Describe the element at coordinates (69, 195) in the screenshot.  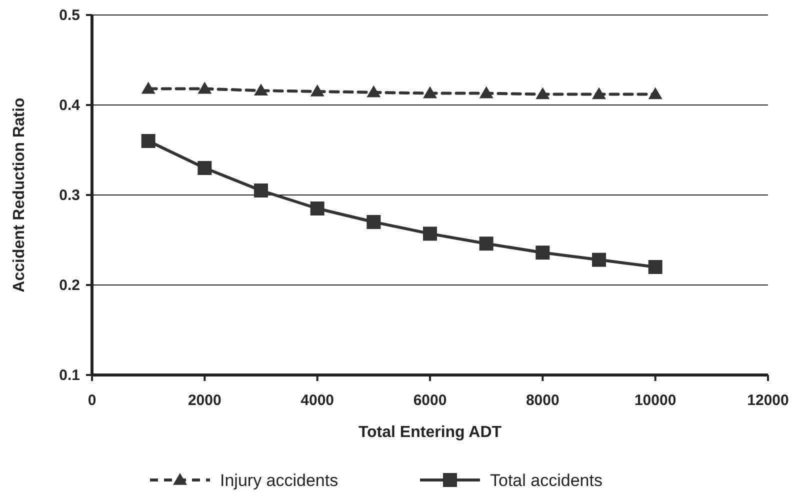
I see `y-tick-label: 0.3` at that location.